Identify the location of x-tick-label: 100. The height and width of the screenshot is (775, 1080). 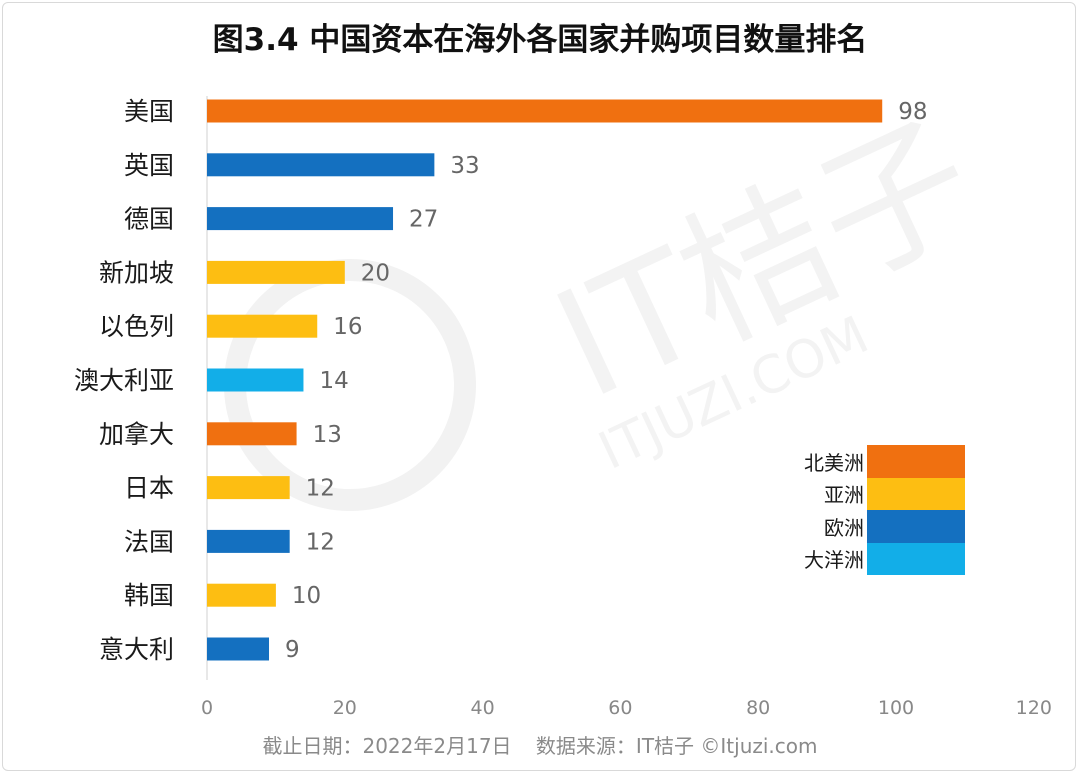
(896, 708).